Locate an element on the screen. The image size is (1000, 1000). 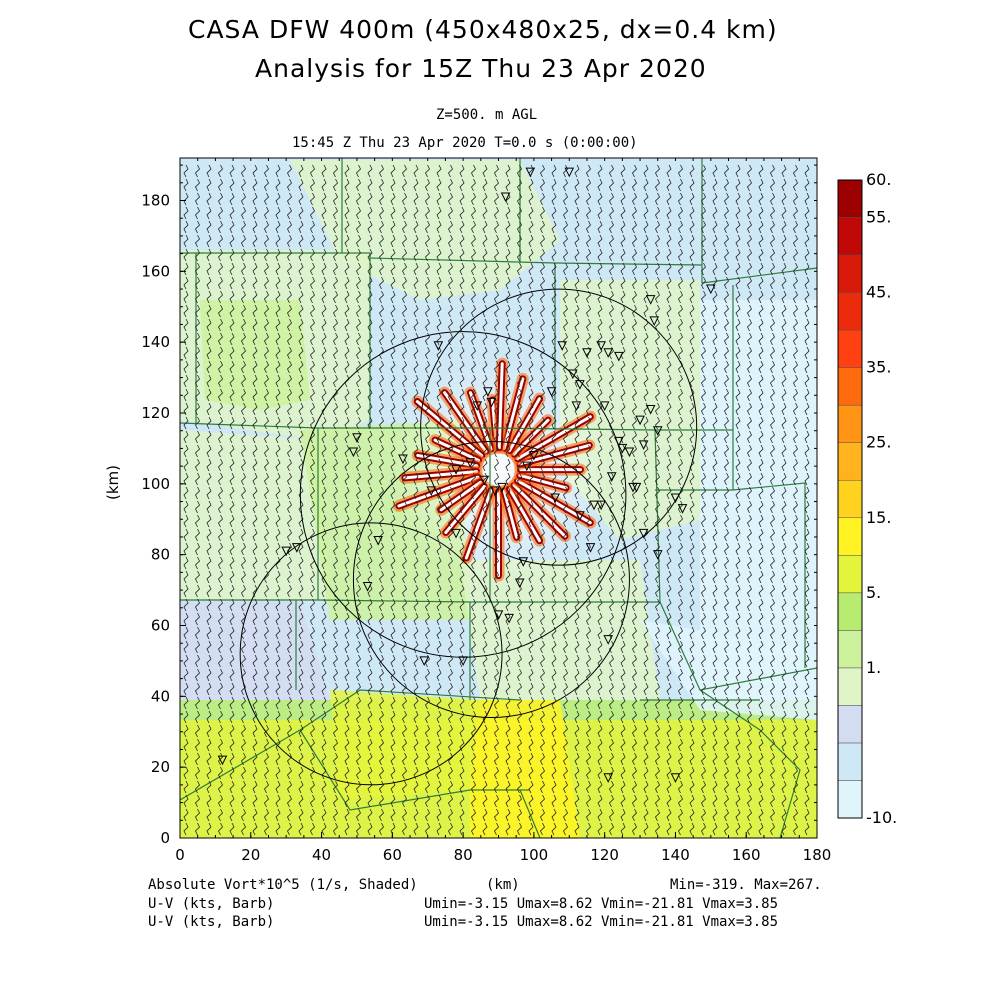
y-tick-label: 60 is located at coordinates (160, 626).